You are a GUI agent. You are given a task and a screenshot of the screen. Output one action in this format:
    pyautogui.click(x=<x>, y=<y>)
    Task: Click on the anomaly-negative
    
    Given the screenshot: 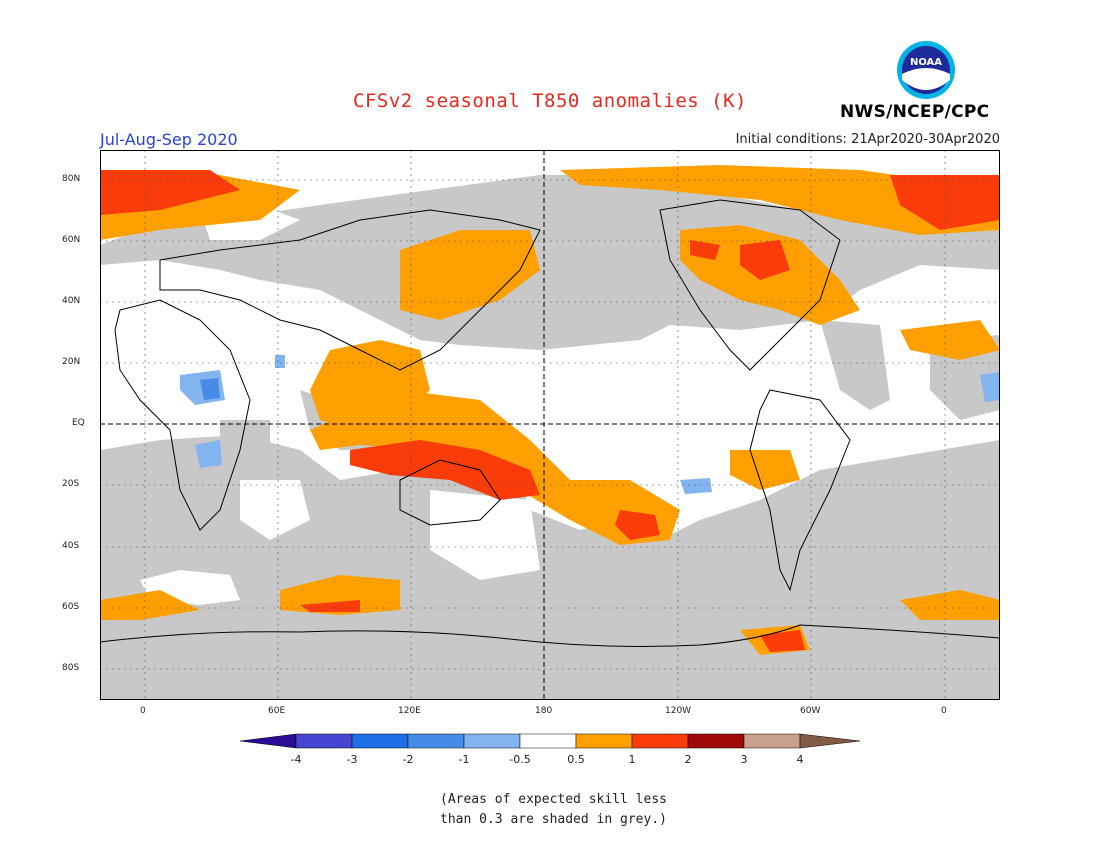 What is the action you would take?
    pyautogui.click(x=590, y=424)
    